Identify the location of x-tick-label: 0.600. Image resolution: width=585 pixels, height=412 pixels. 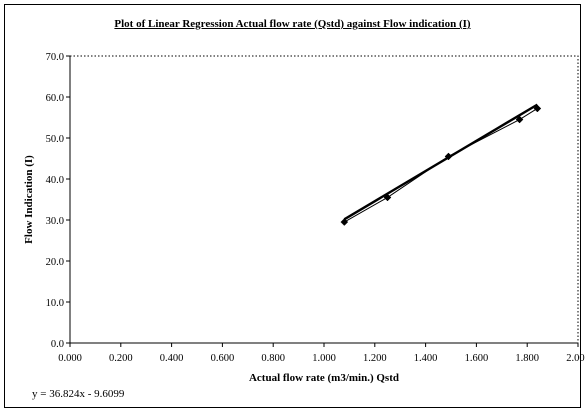
(223, 358).